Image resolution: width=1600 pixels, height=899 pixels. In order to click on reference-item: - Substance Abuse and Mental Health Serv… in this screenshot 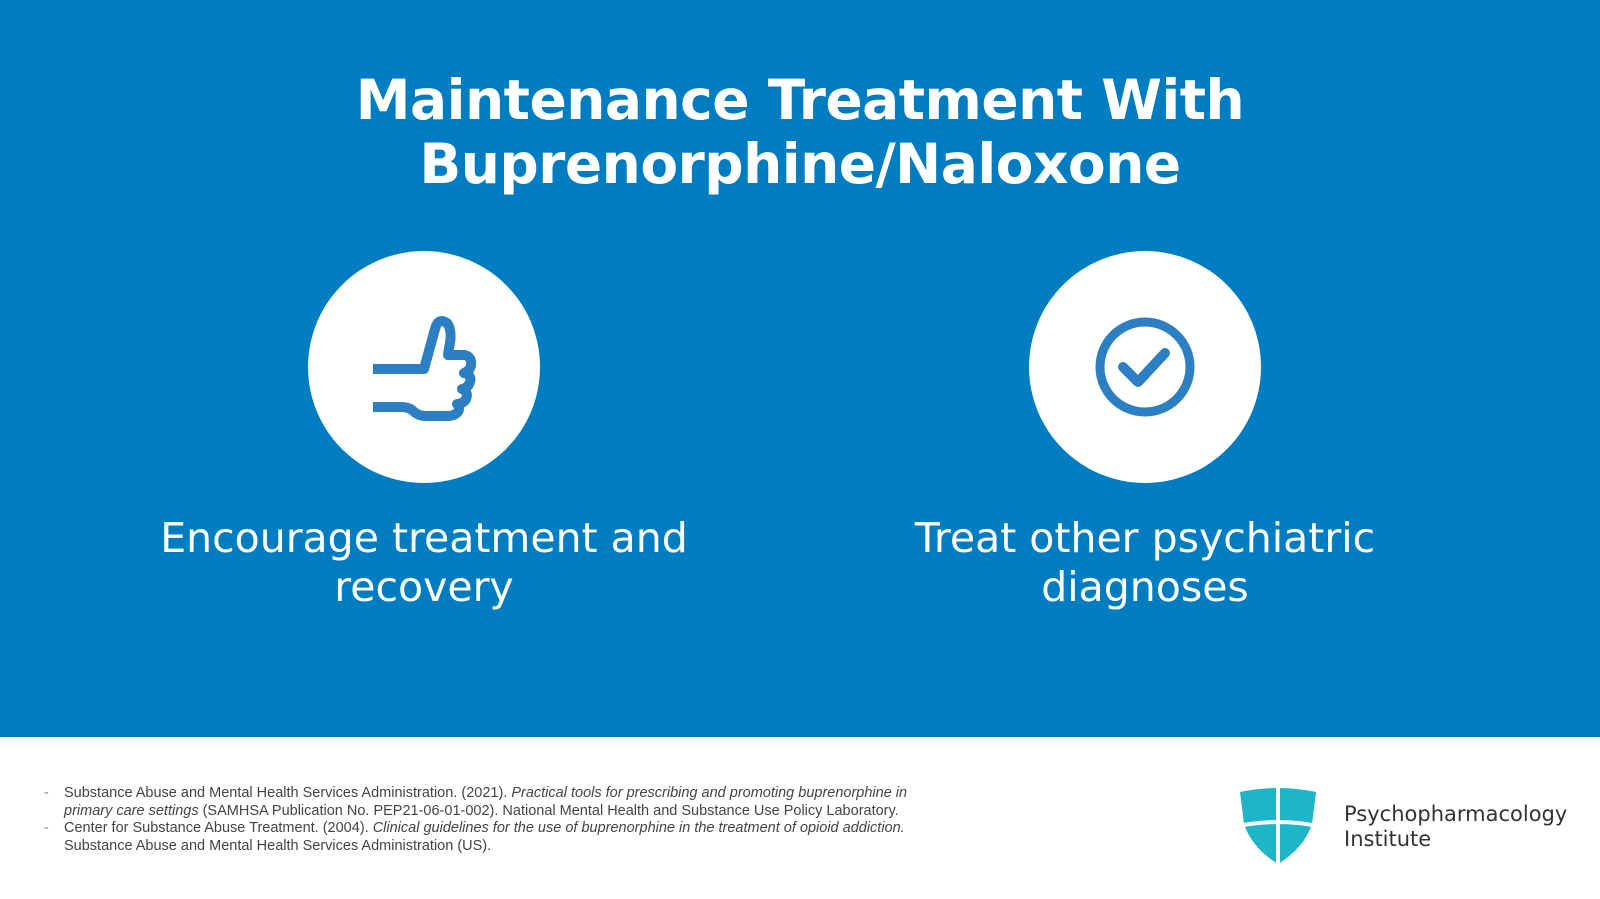, I will do `click(494, 802)`.